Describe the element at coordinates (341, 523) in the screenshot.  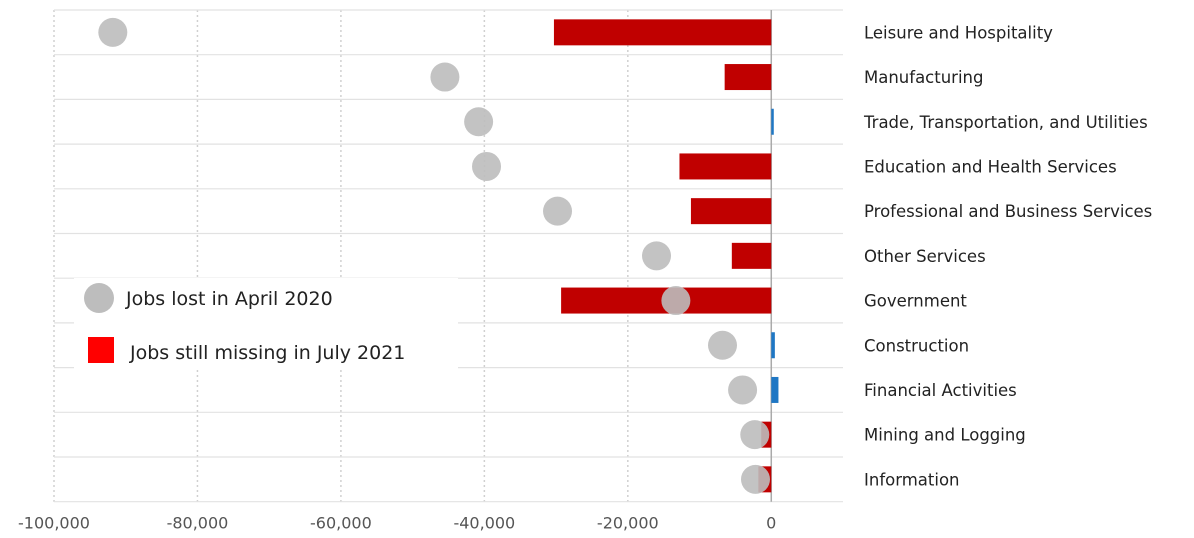
I see `x-tick-label: -60,000` at that location.